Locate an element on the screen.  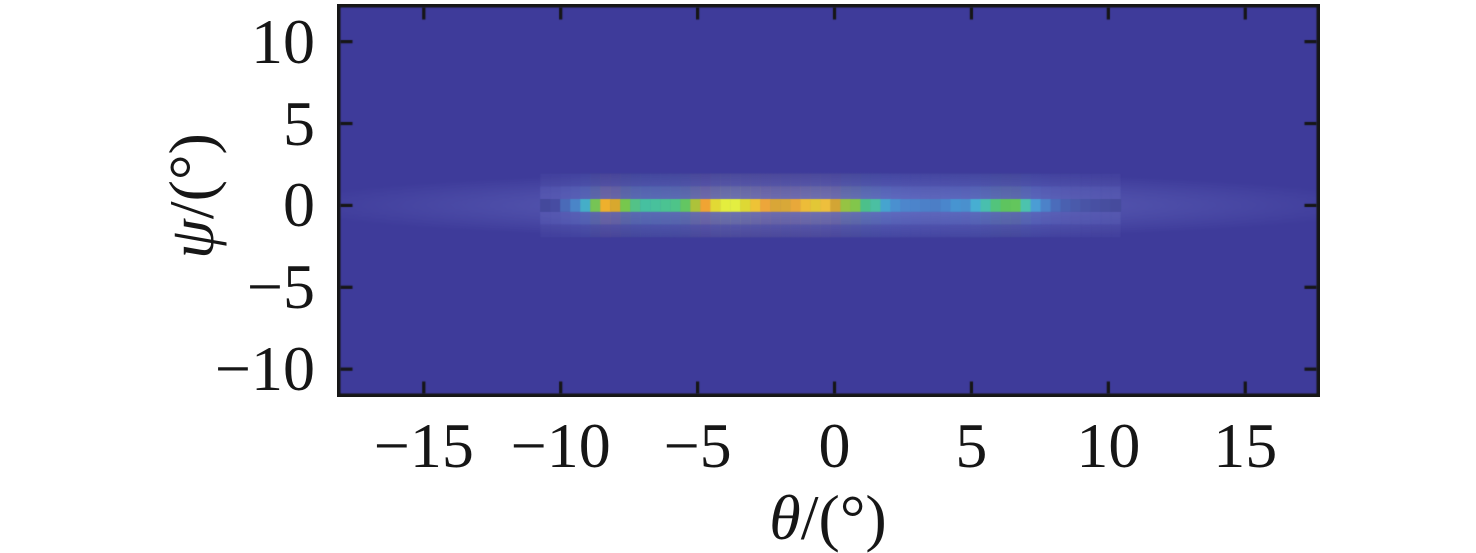
y-tick-label: −5 is located at coordinates (280, 287).